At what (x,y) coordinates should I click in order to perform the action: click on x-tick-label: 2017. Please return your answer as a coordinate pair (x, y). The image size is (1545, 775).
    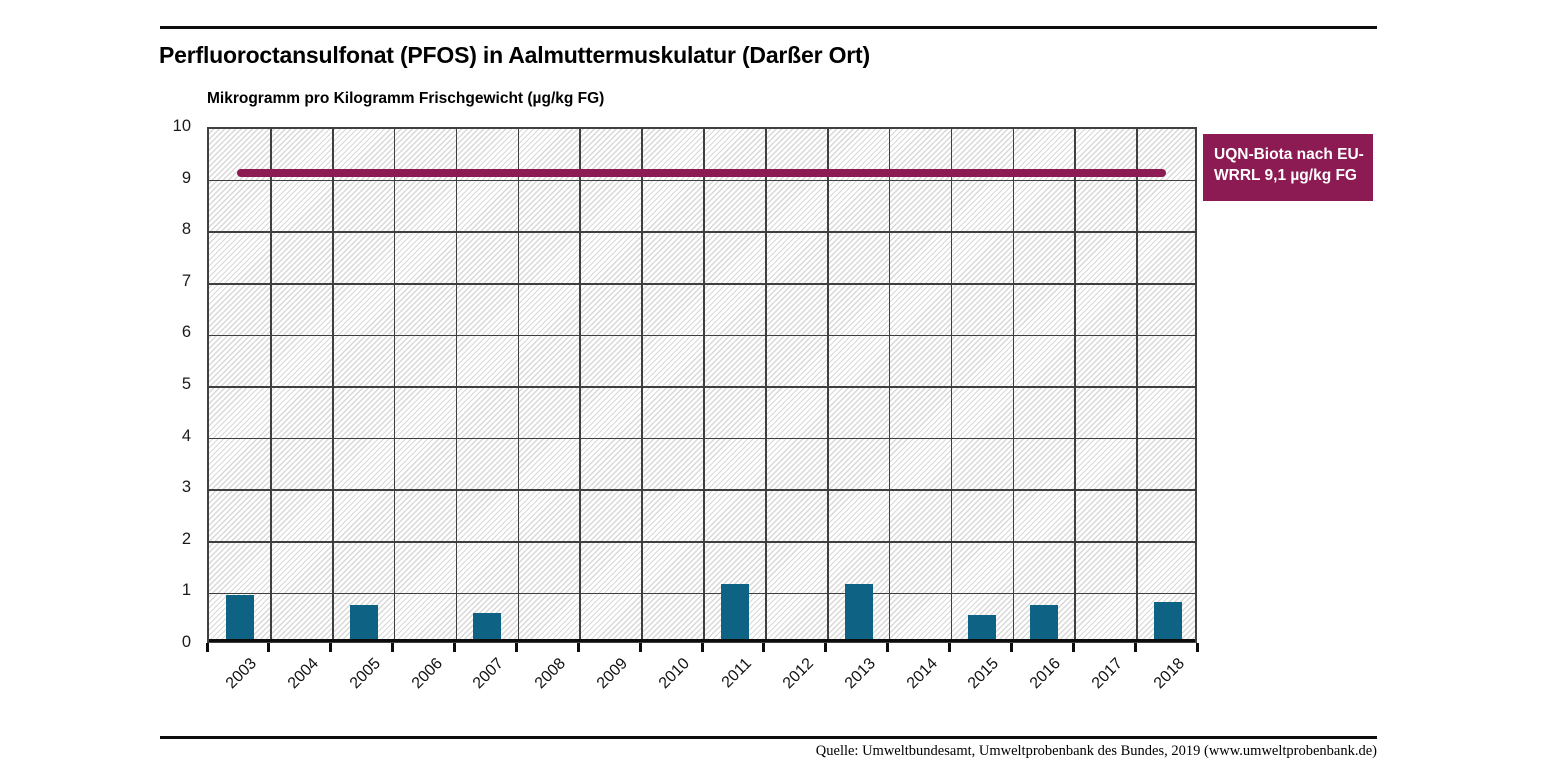
    Looking at the image, I should click on (1108, 674).